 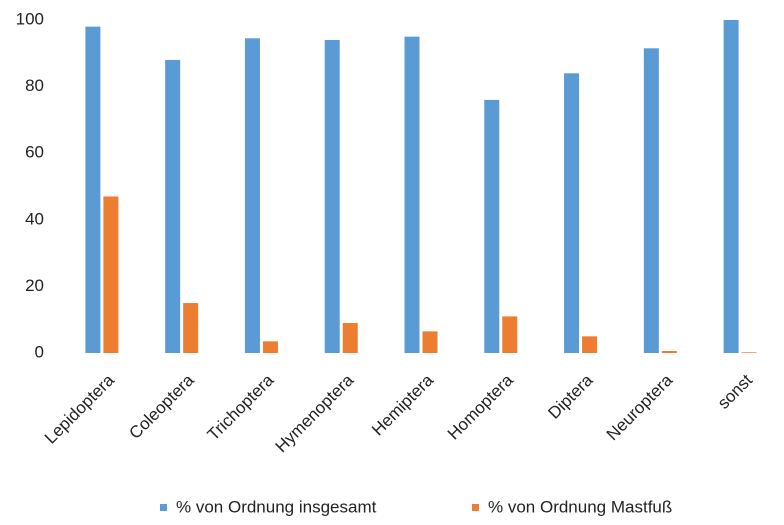 What do you see at coordinates (34, 218) in the screenshot?
I see `y-tick-label: 40` at bounding box center [34, 218].